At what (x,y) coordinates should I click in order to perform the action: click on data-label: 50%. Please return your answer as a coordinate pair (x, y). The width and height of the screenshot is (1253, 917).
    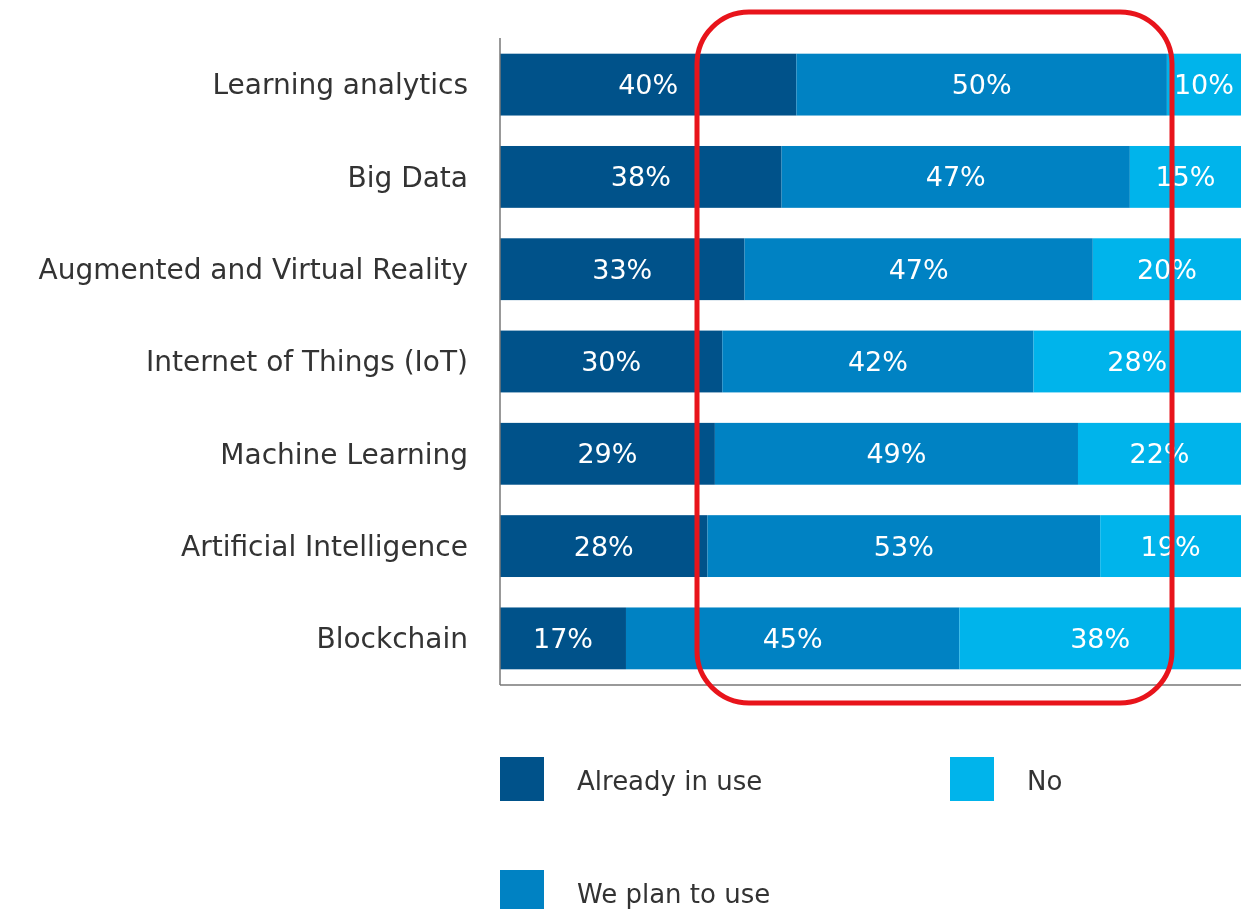
    Looking at the image, I should click on (981, 85).